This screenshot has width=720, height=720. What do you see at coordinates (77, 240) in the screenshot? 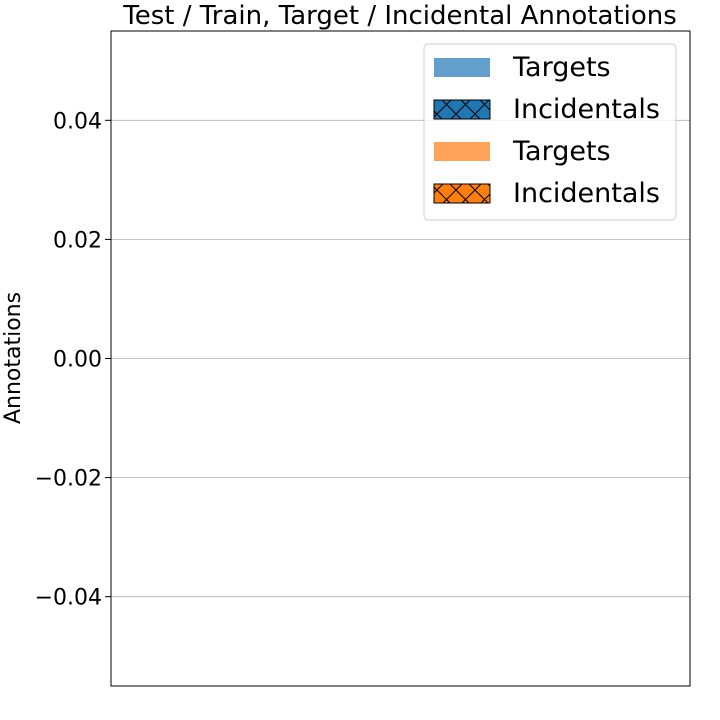
I see `y-tick-label: 0.02` at bounding box center [77, 240].